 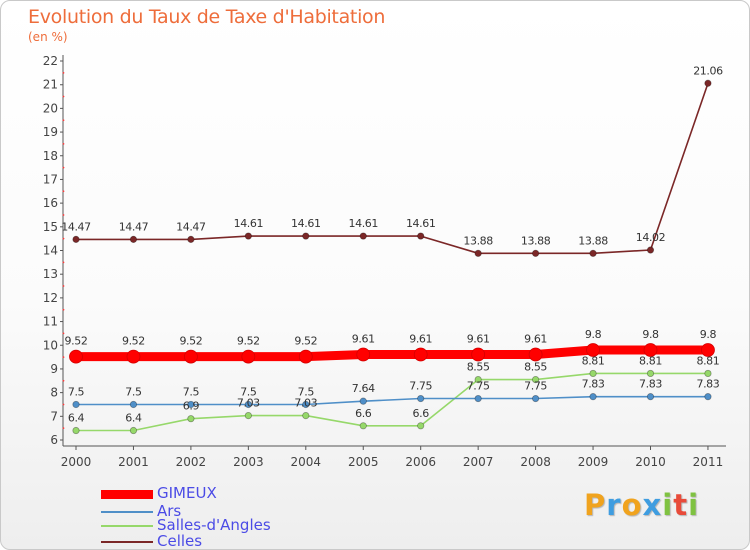 I want to click on y-tick-label: 19, so click(x=50, y=132).